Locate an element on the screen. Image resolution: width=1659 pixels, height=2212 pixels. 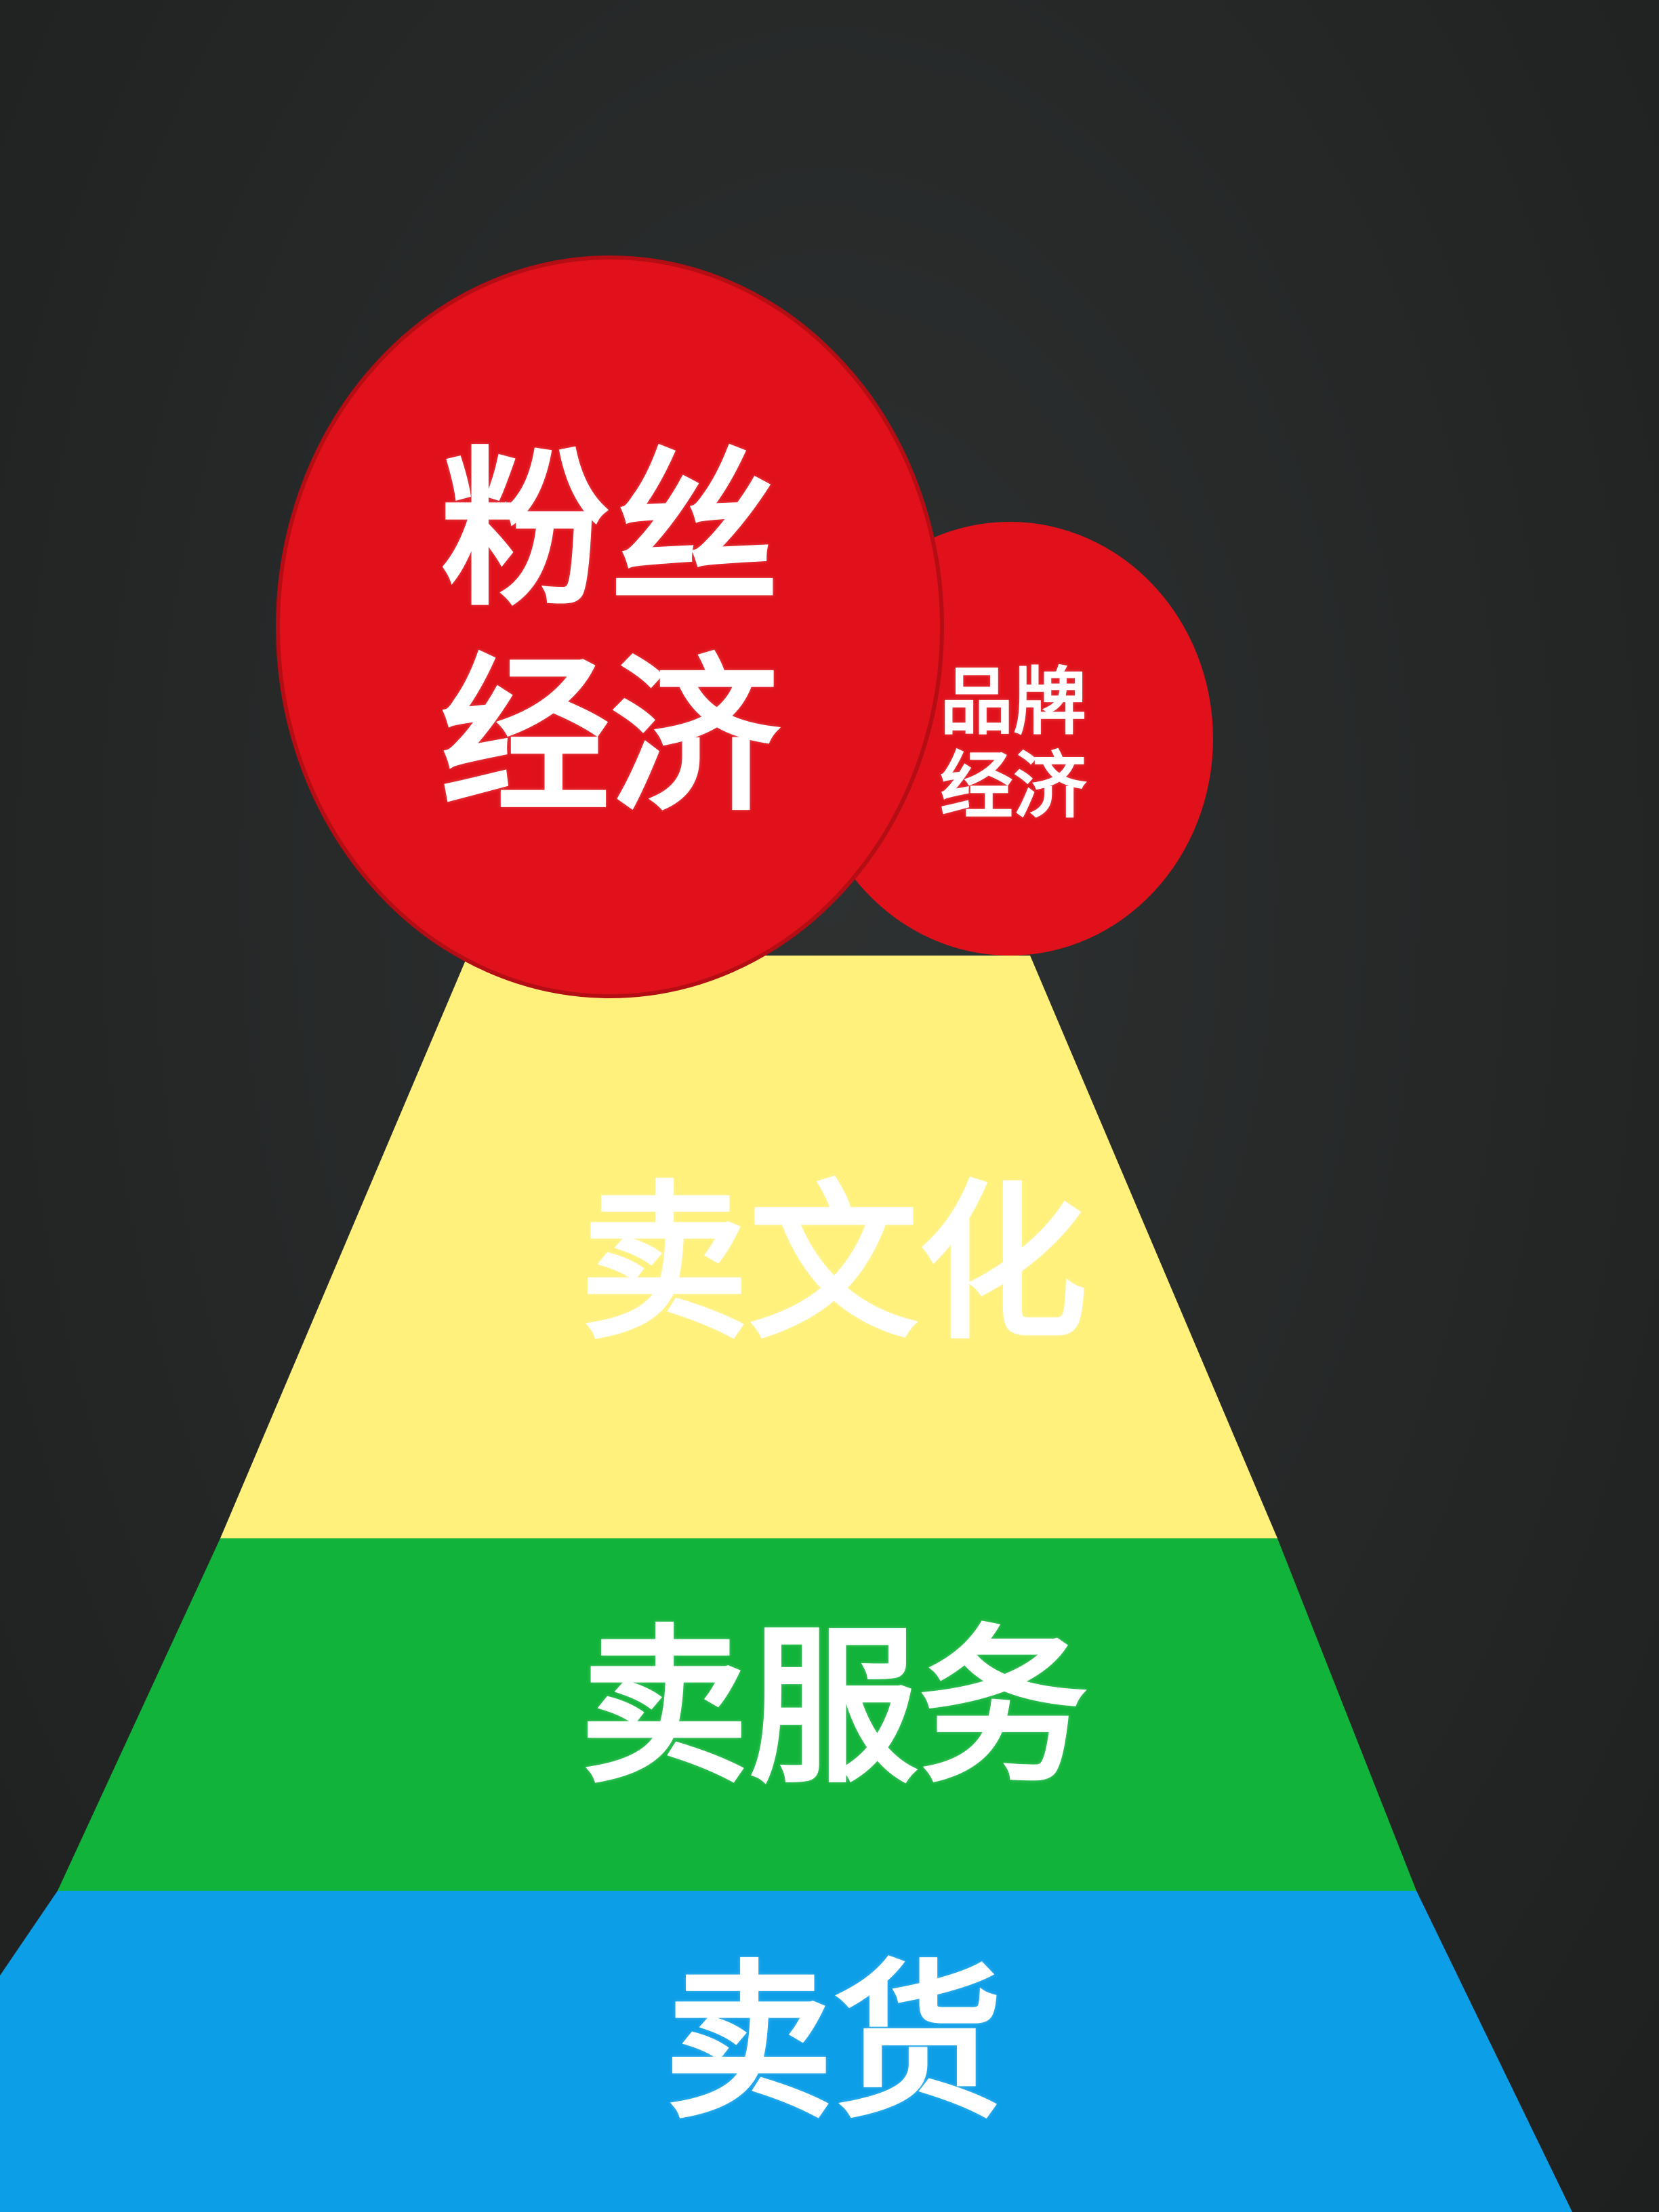
tier-goods-label: 卖货 is located at coordinates (833, 2043).